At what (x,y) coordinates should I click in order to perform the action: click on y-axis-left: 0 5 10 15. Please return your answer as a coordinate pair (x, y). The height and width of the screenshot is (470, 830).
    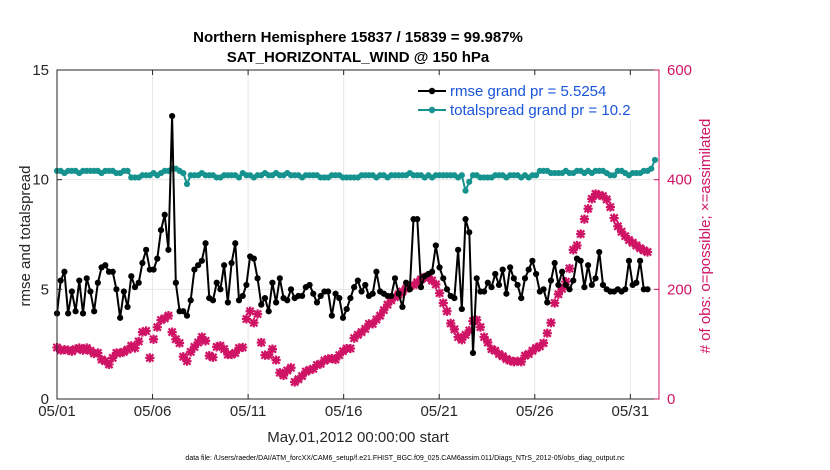
    Looking at the image, I should click on (47, 235).